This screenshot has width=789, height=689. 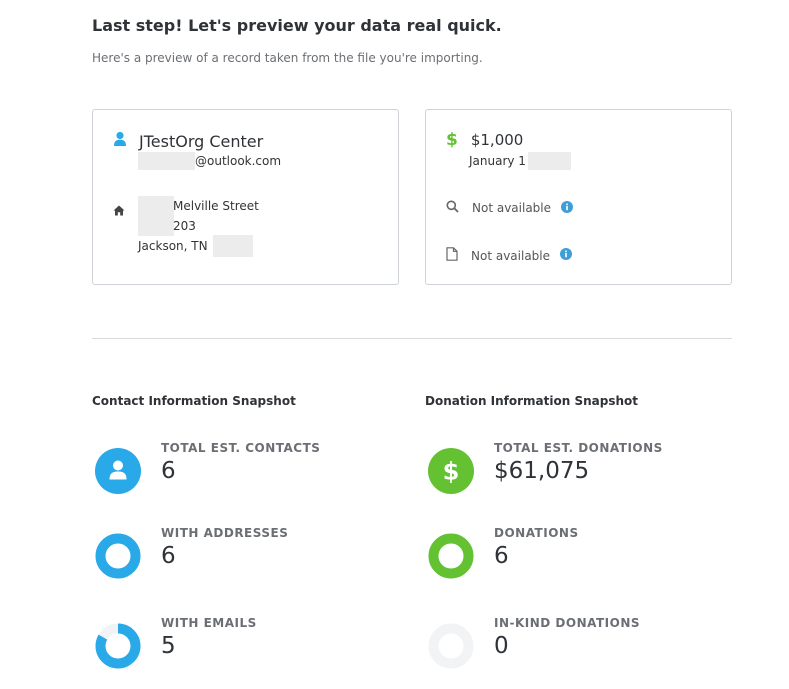 I want to click on contact-address: Jackson, TN, so click(x=195, y=226).